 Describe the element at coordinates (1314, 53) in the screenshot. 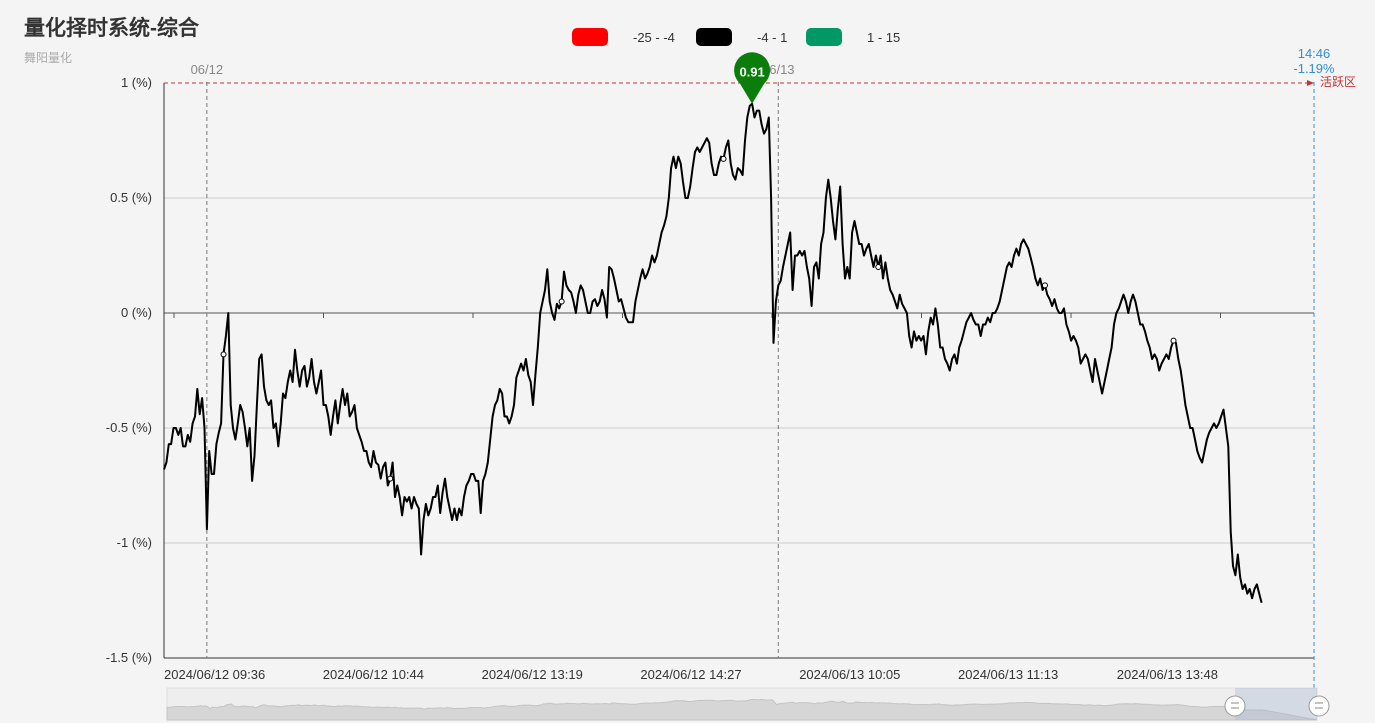

I see `cursor-time: 14:46` at that location.